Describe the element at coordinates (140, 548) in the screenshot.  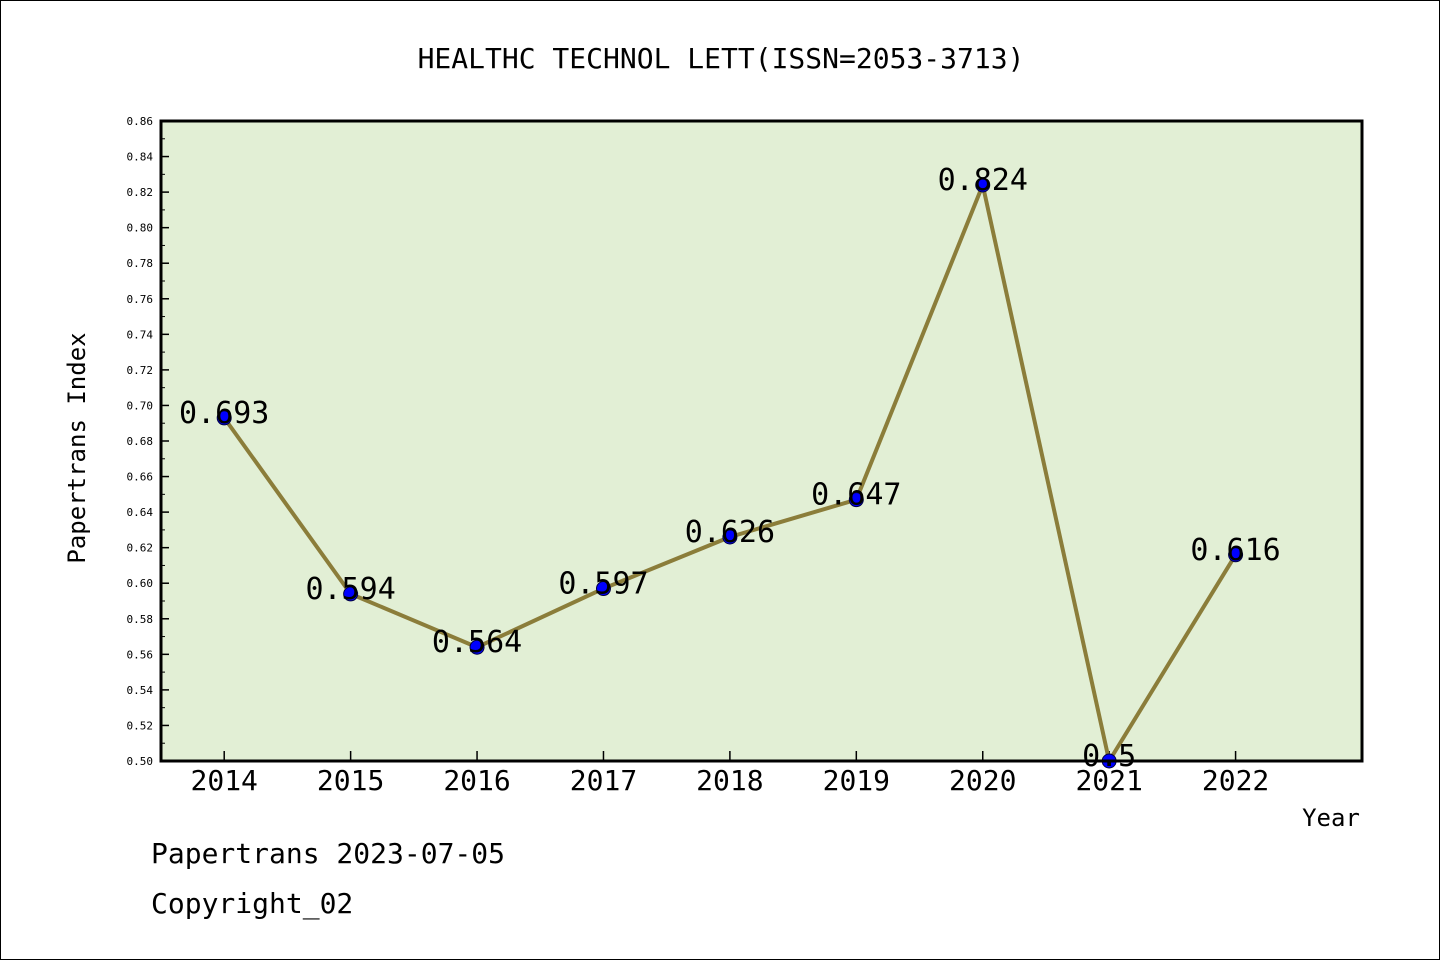
I see `y-tick-label: 0.62` at that location.